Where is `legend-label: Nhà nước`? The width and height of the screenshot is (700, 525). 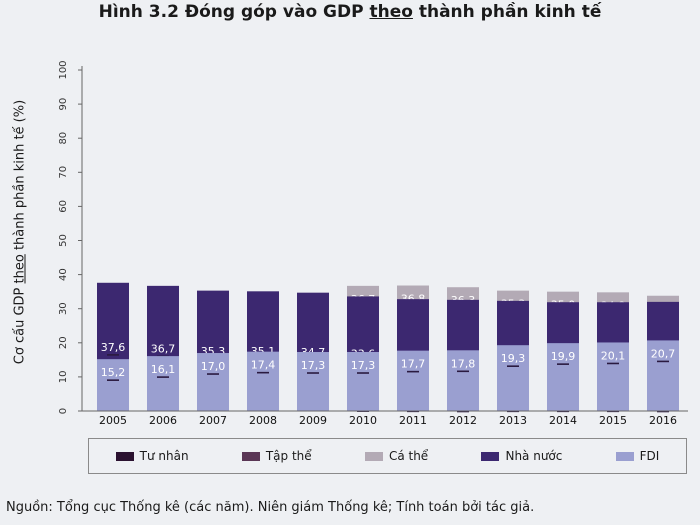 legend-label: Nhà nước is located at coordinates (534, 456).